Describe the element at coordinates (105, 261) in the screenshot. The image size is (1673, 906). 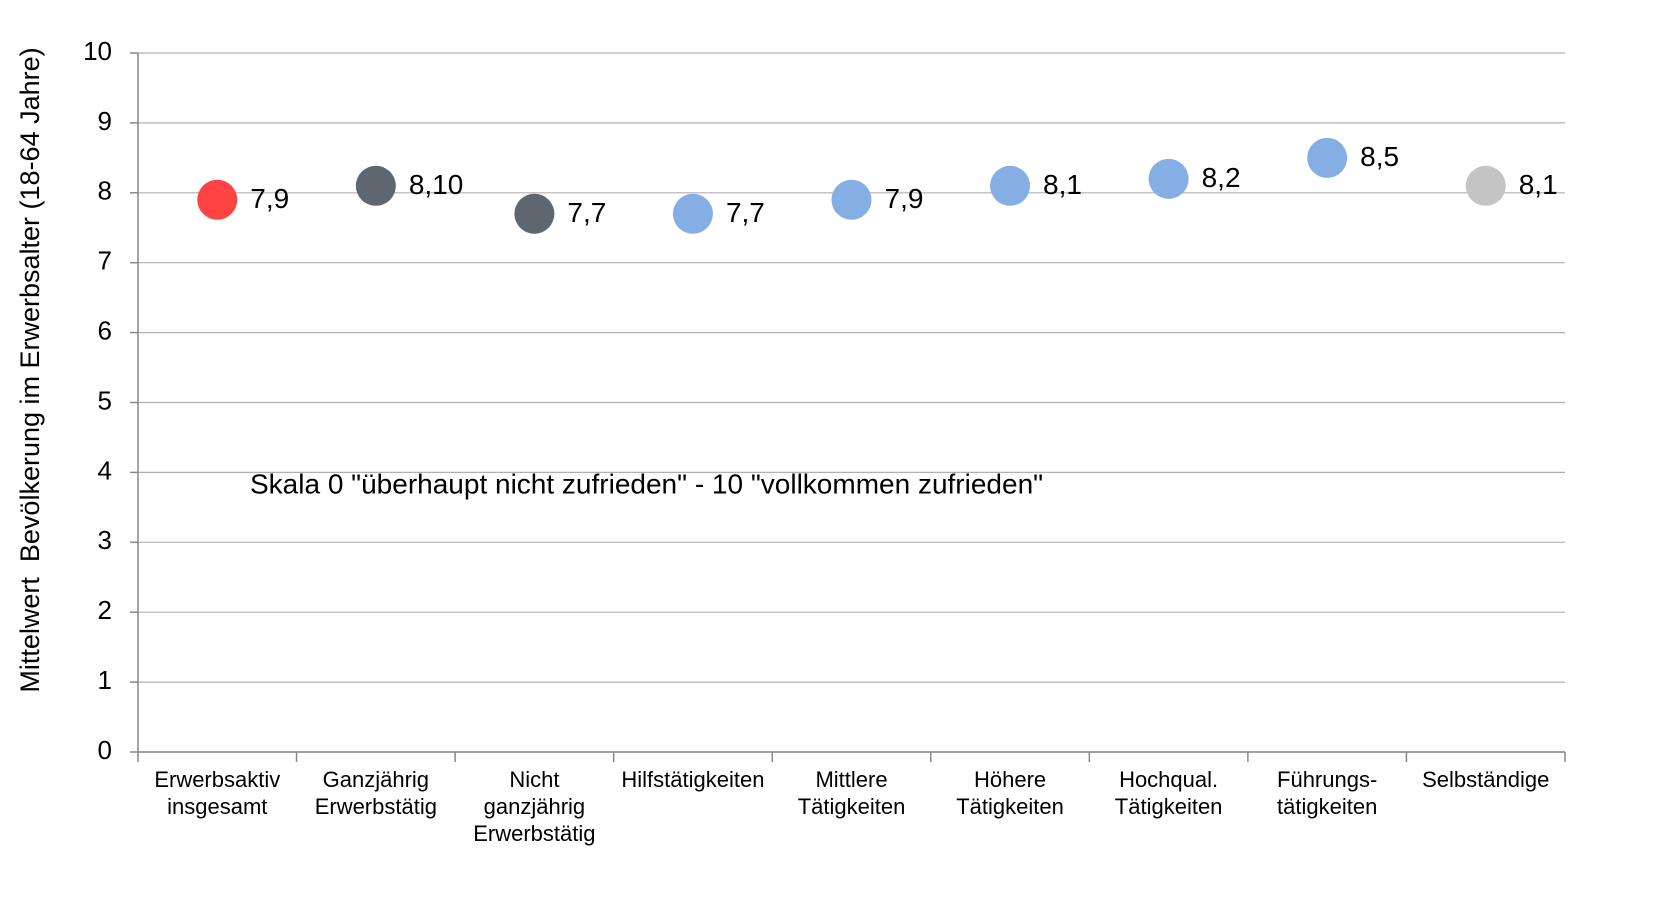
I see `y-tick-label: 7` at that location.